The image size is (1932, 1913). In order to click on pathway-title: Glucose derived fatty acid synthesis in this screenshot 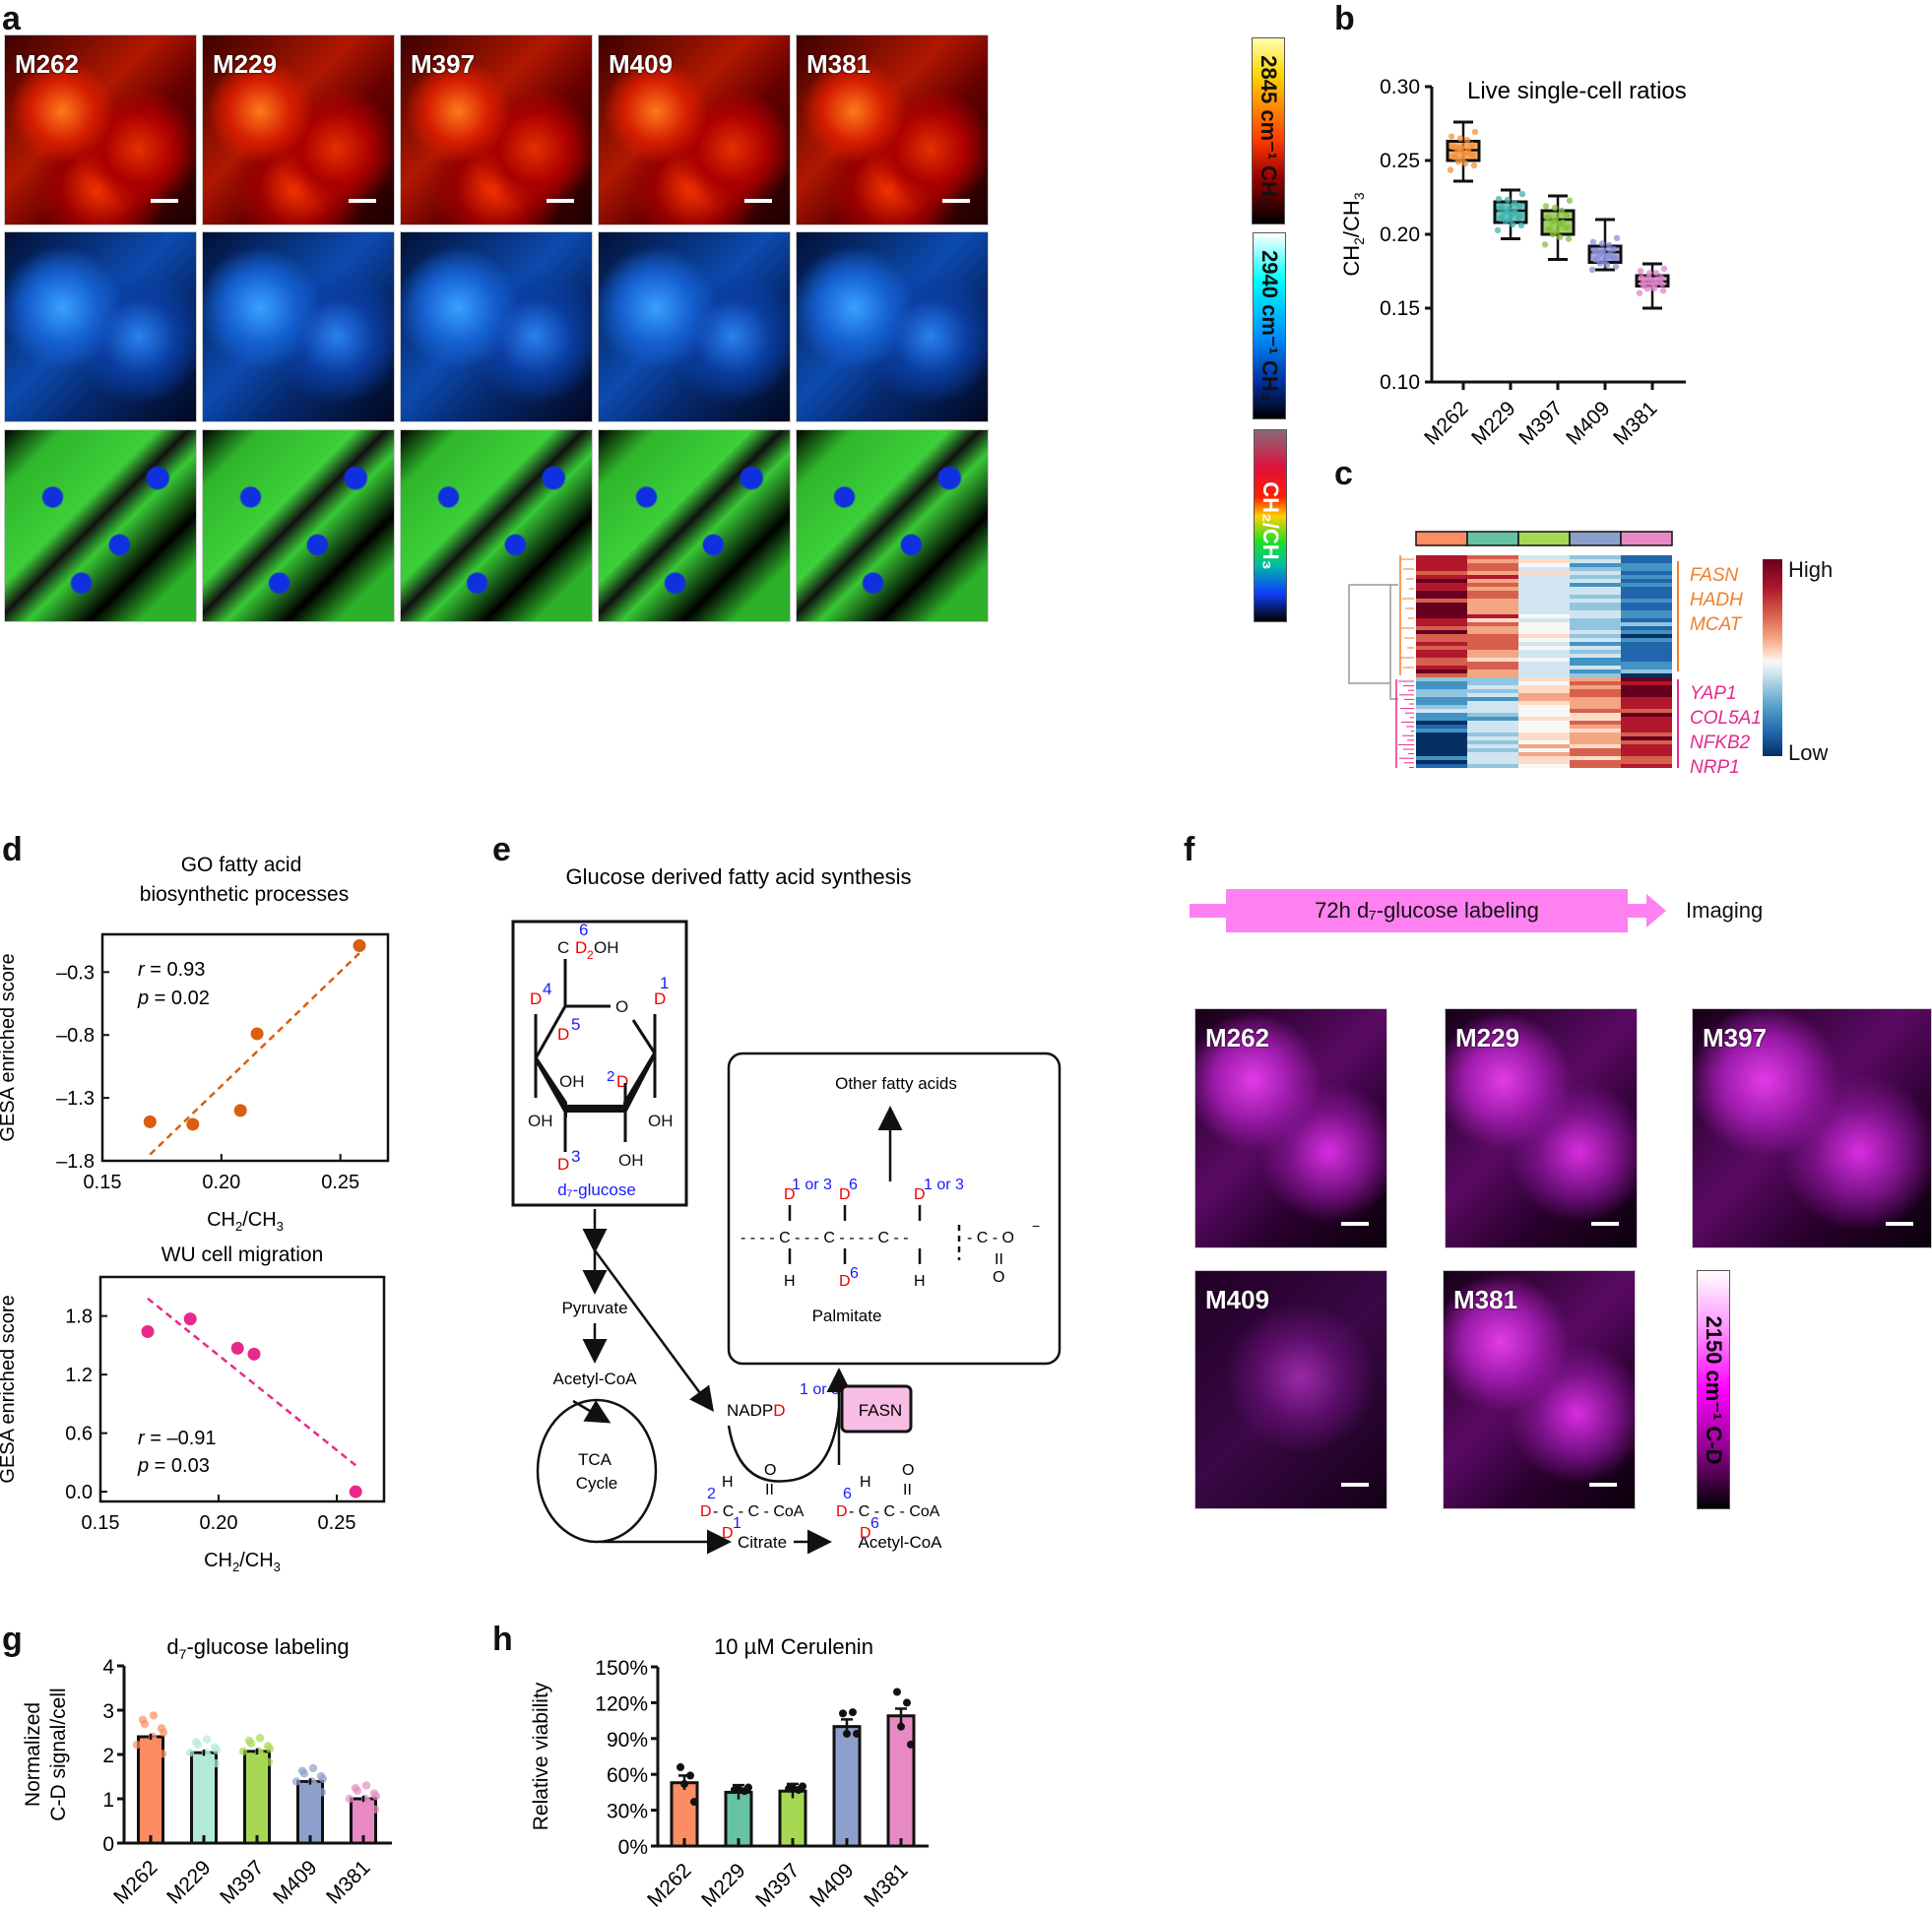, I will do `click(739, 877)`.